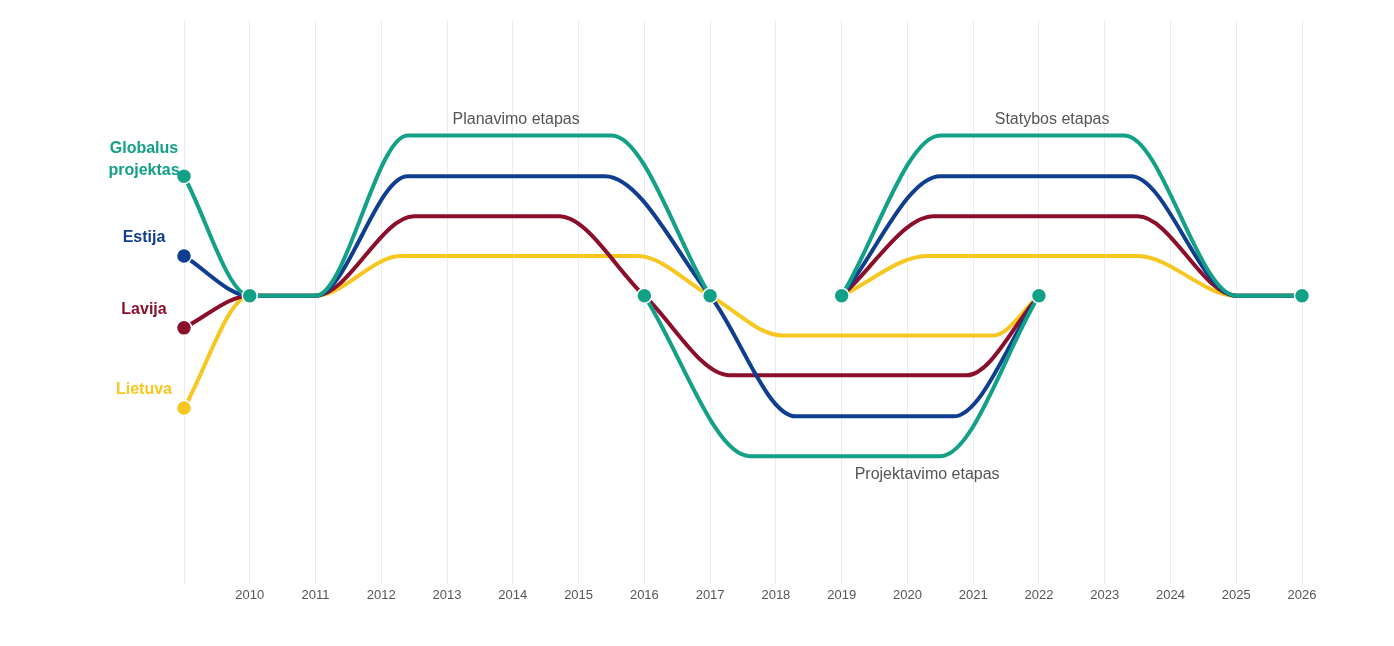 Image resolution: width=1394 pixels, height=646 pixels. I want to click on x-tick-label: 2016, so click(644, 594).